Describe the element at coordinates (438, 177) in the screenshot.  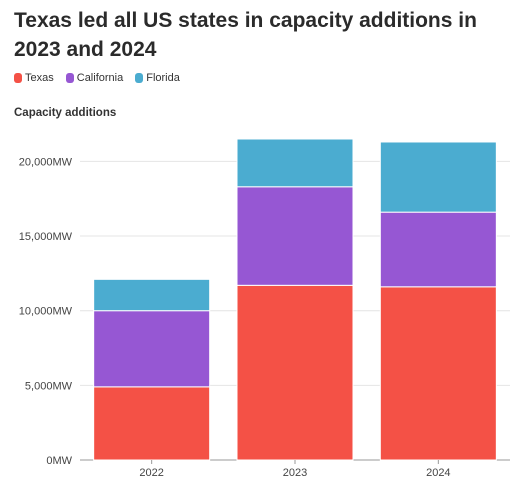
I see `bar-florida-2024` at that location.